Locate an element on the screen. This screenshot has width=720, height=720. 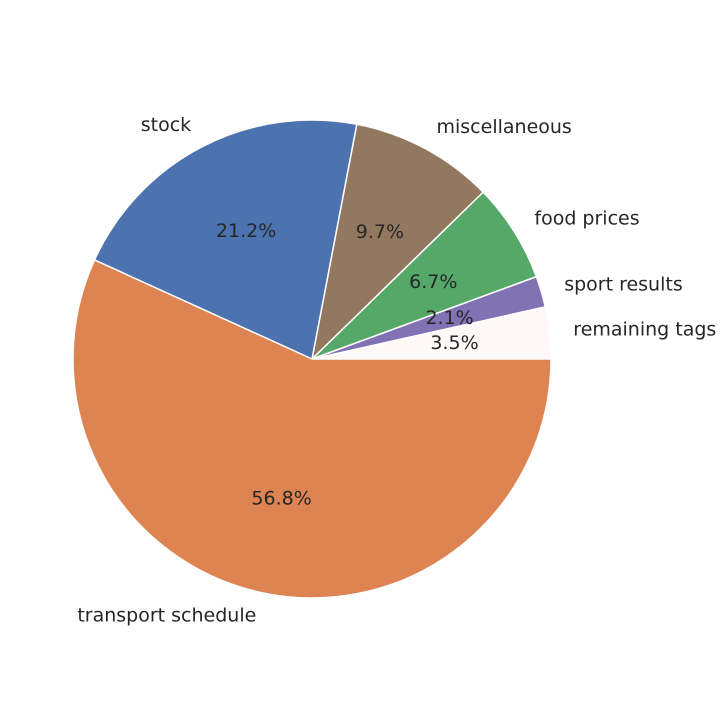
slice-percent-remaining-tags: 3.5% is located at coordinates (454, 343).